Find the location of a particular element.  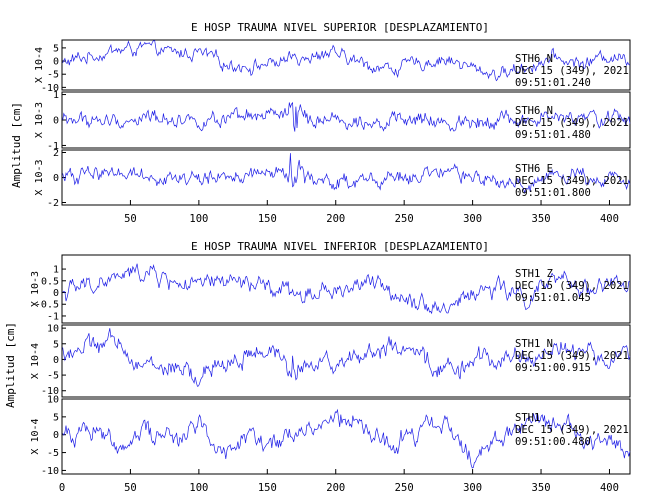

y-tick-label: -0.5 is located at coordinates (47, 305).